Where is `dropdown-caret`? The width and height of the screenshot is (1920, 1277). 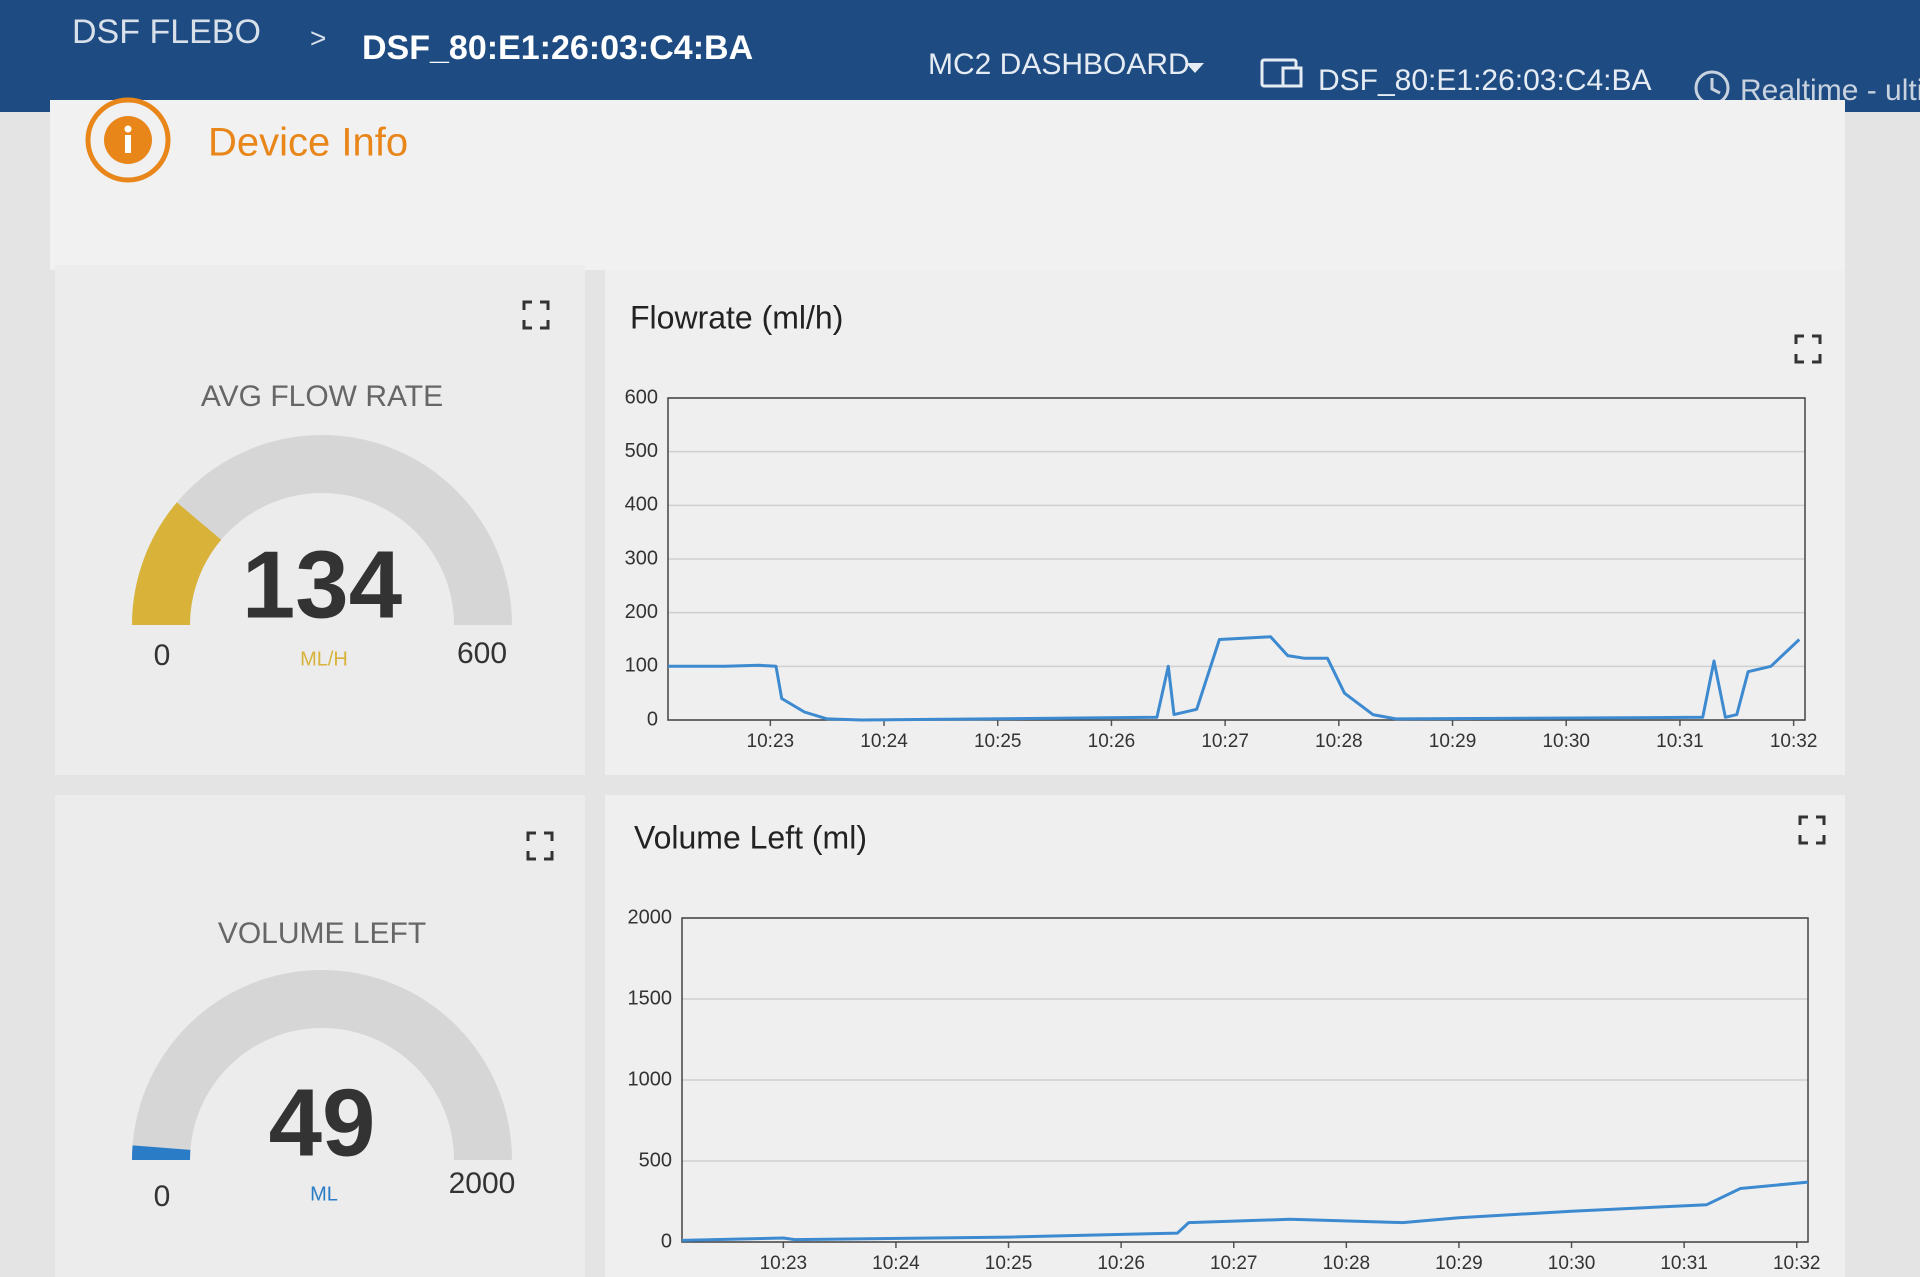 dropdown-caret is located at coordinates (1195, 68).